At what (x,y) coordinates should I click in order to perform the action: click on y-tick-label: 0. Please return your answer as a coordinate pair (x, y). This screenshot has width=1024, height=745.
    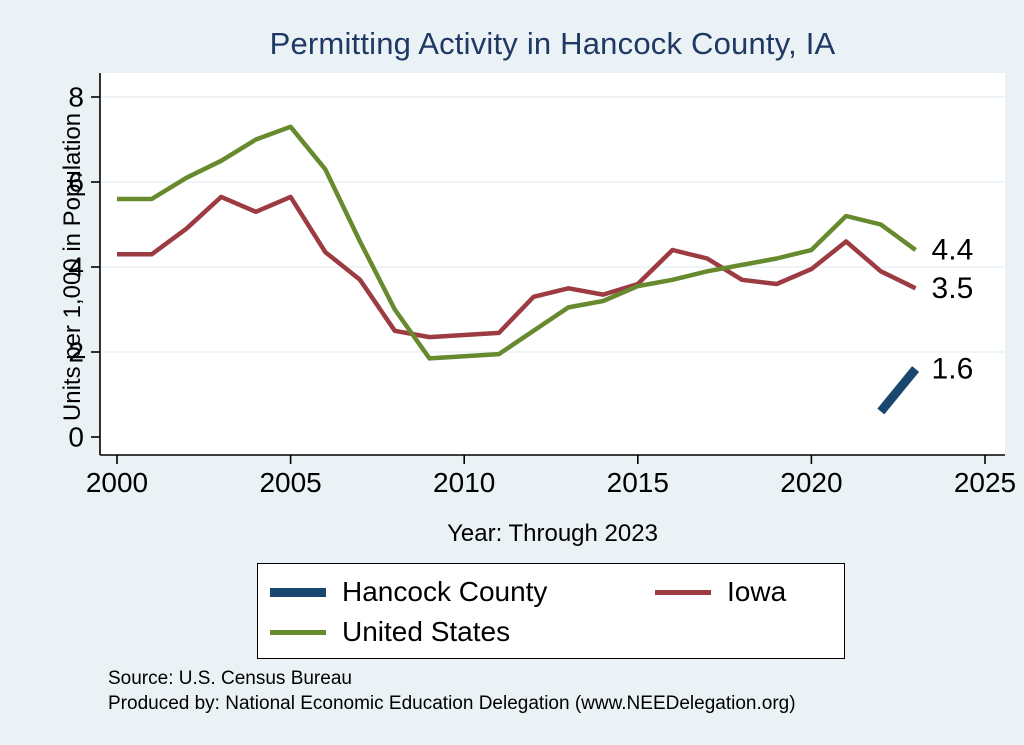
    Looking at the image, I should click on (76, 437).